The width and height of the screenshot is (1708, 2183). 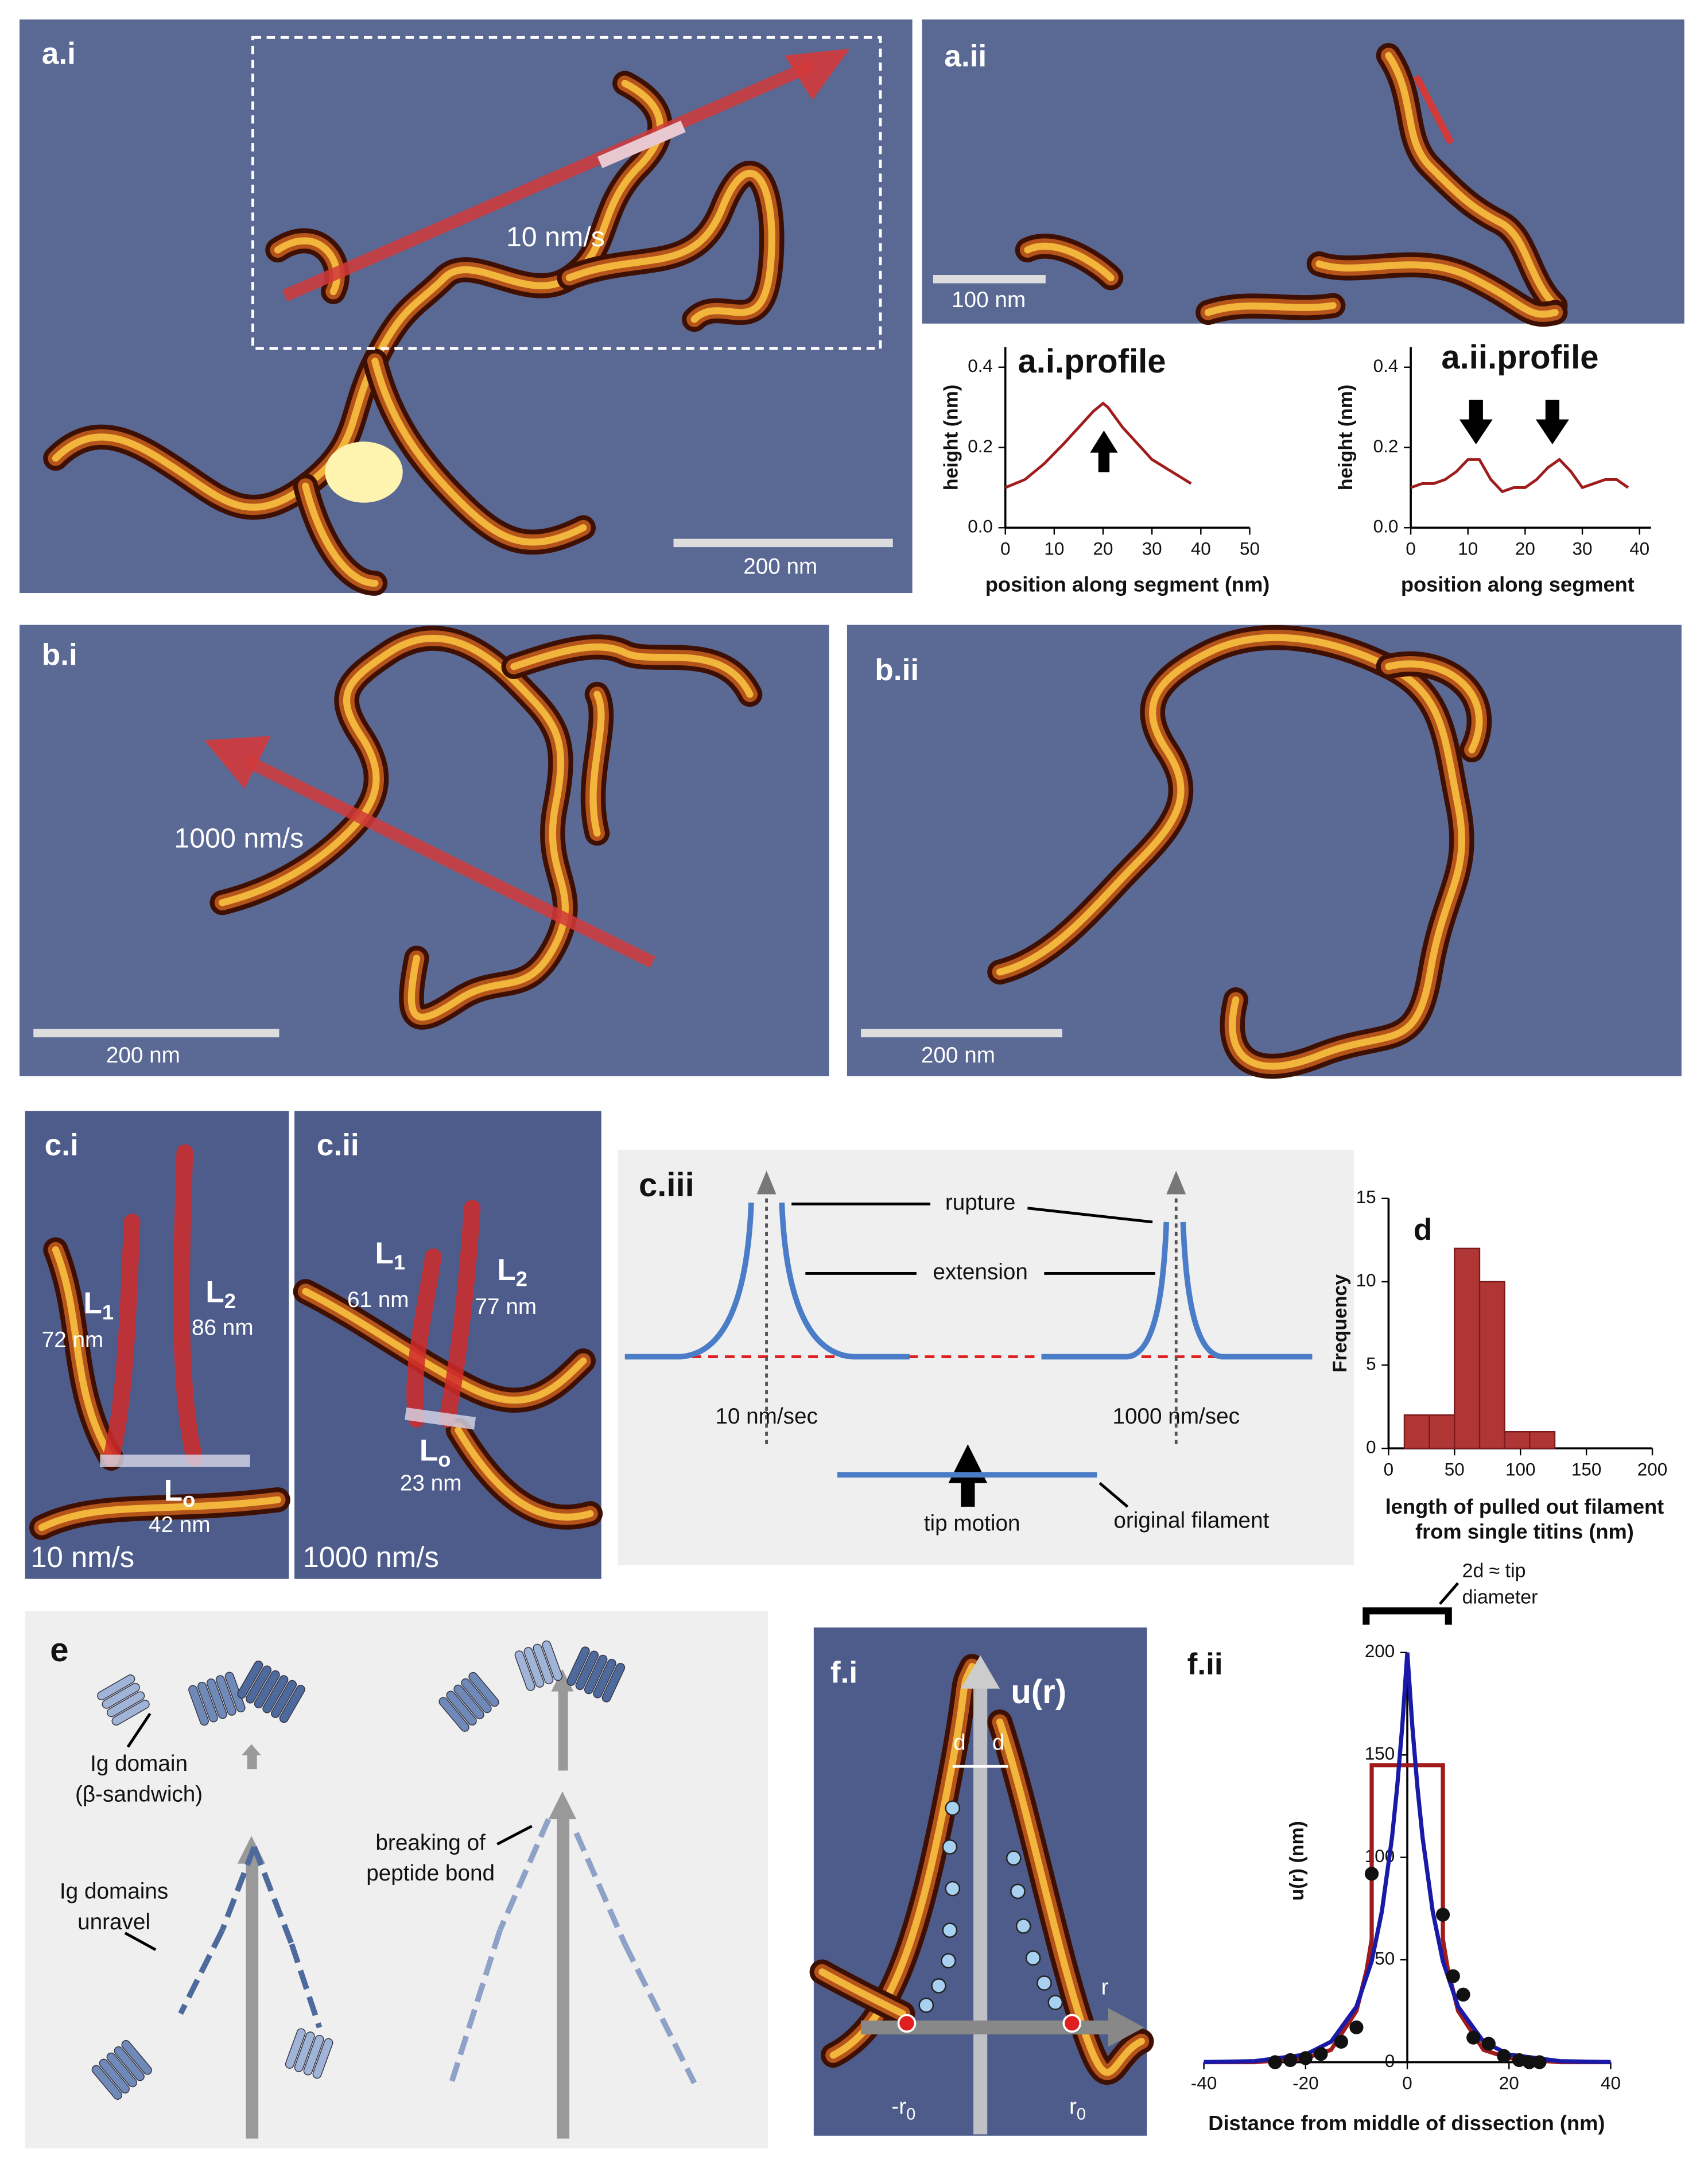 What do you see at coordinates (998, 1743) in the screenshot?
I see `annotation: d` at bounding box center [998, 1743].